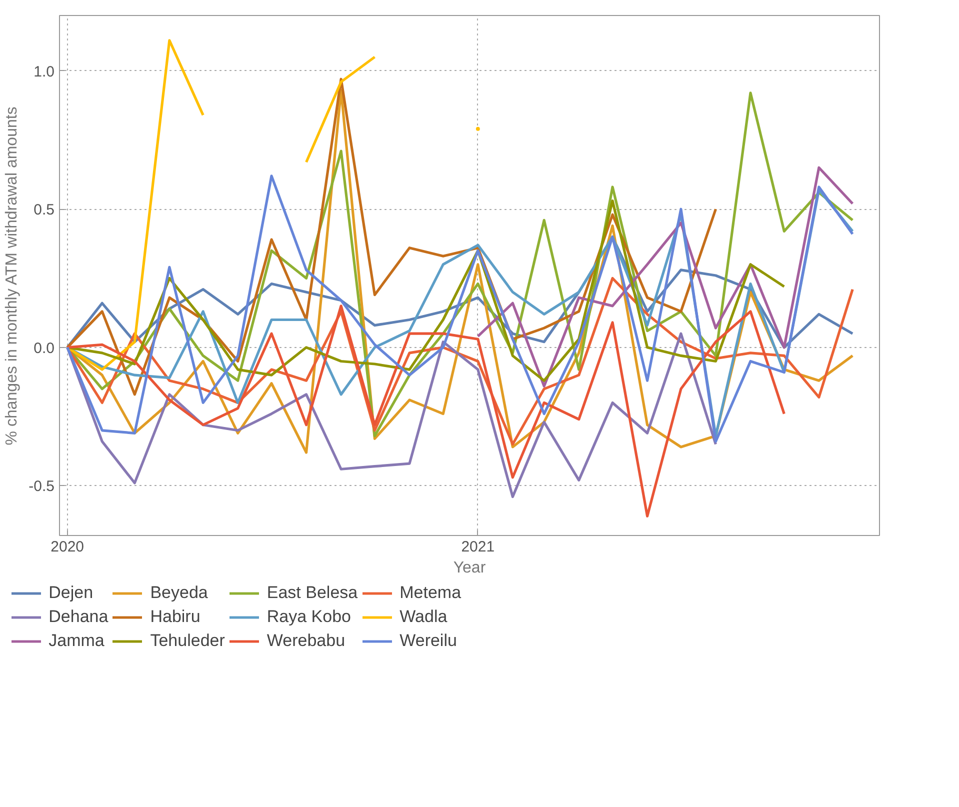 The width and height of the screenshot is (959, 807). What do you see at coordinates (306, 641) in the screenshot?
I see `legend-label: Werebabu` at bounding box center [306, 641].